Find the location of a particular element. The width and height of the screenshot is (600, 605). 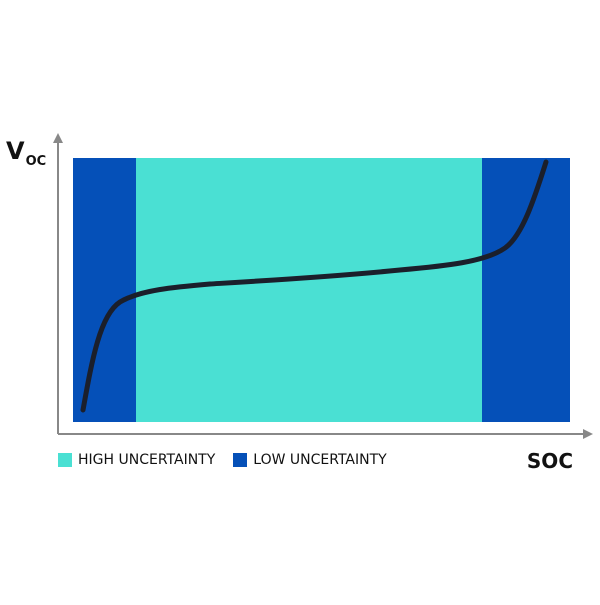

legend: HIGH UNCERTAINTY LOW UNCERTAINTY is located at coordinates (231, 460).